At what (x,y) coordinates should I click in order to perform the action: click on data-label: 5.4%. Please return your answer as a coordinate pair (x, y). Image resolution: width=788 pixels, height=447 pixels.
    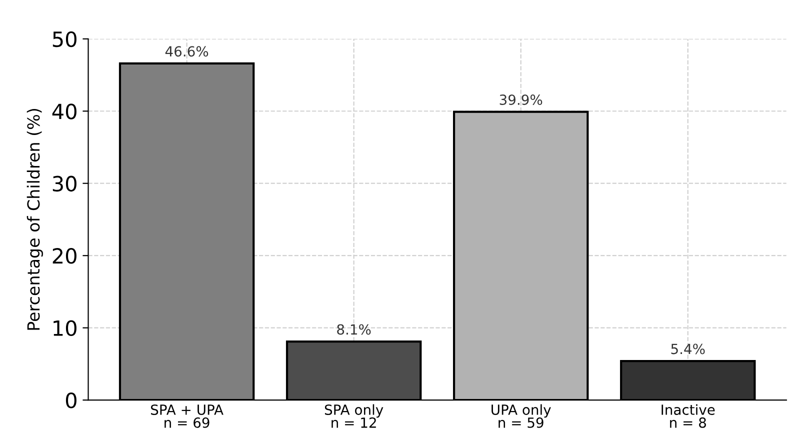
    Looking at the image, I should click on (688, 349).